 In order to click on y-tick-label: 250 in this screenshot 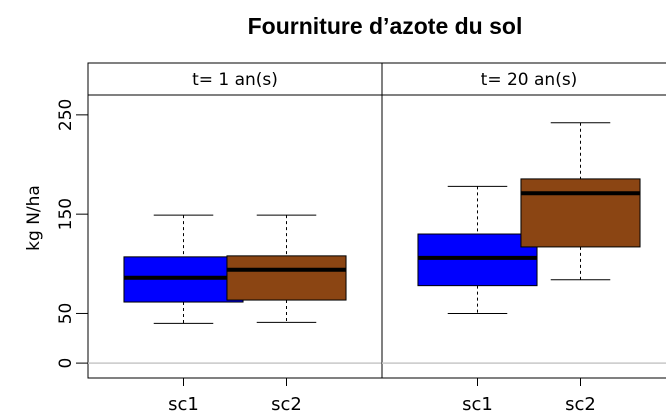, I will do `click(66, 115)`.